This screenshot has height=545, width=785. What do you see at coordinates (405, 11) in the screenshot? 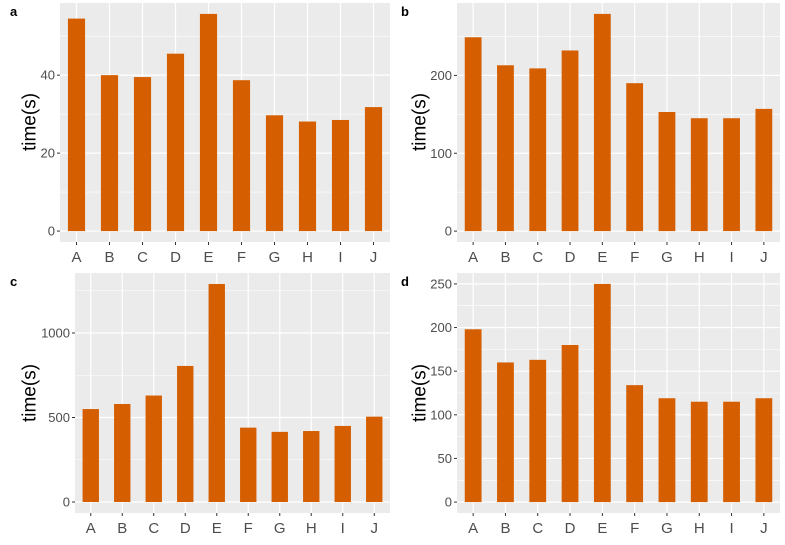
I see `panel-letter: b` at bounding box center [405, 11].